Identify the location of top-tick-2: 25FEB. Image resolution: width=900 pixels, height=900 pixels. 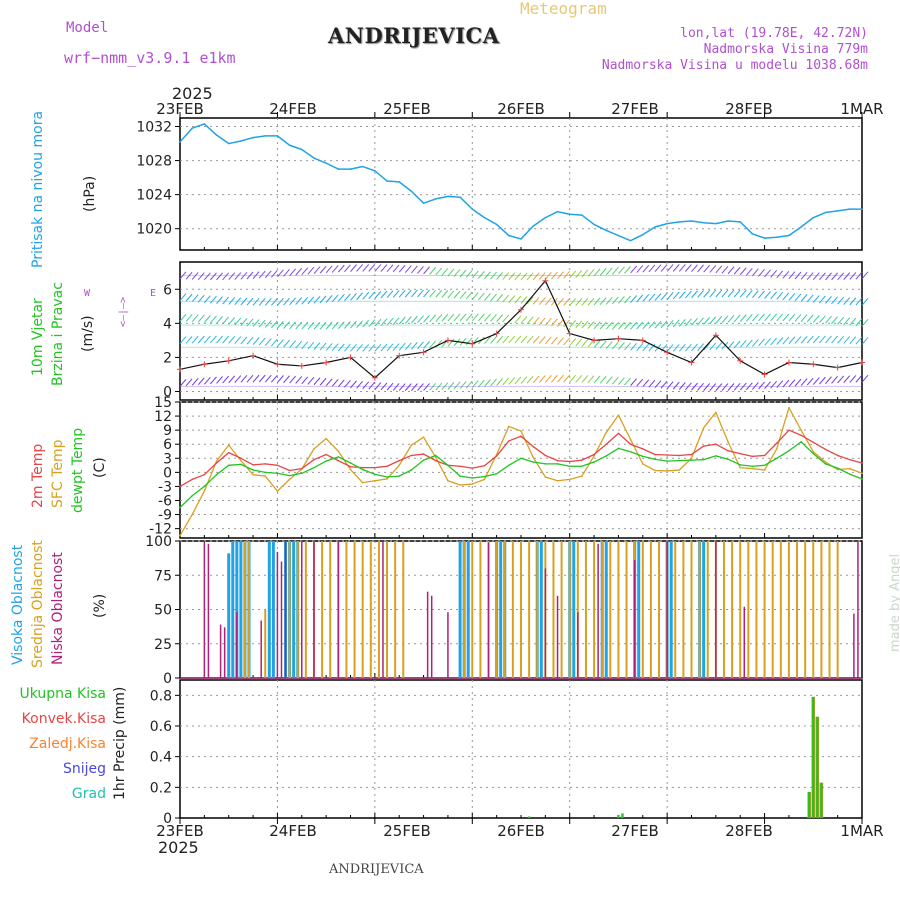
(407, 109).